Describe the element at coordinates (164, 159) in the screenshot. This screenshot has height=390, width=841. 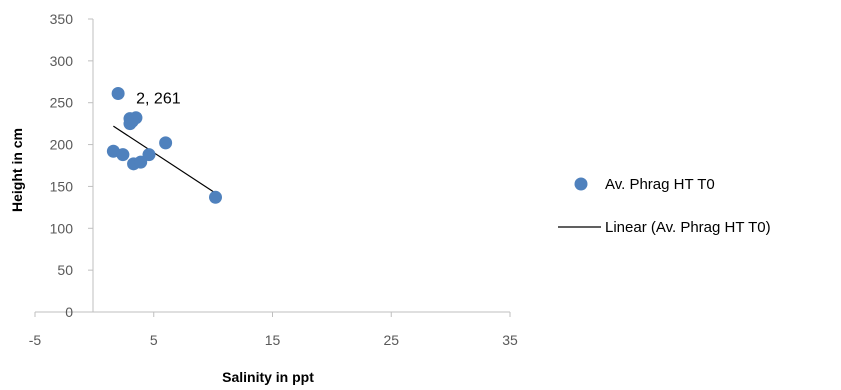
I see `trendline` at that location.